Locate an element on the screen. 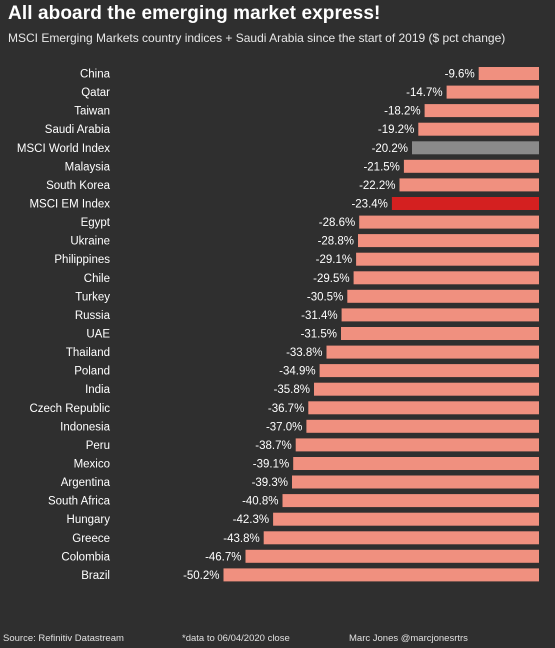  category-label: South Africa is located at coordinates (79, 502).